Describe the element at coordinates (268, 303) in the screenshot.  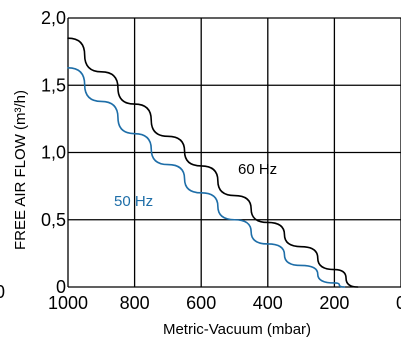
I see `x-tick-label: 400` at that location.